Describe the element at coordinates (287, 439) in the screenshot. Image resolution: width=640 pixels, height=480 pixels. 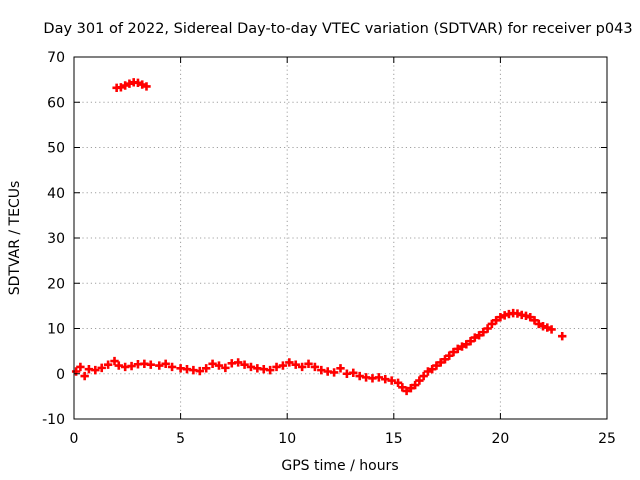
I see `x-tick-label: 10` at that location.